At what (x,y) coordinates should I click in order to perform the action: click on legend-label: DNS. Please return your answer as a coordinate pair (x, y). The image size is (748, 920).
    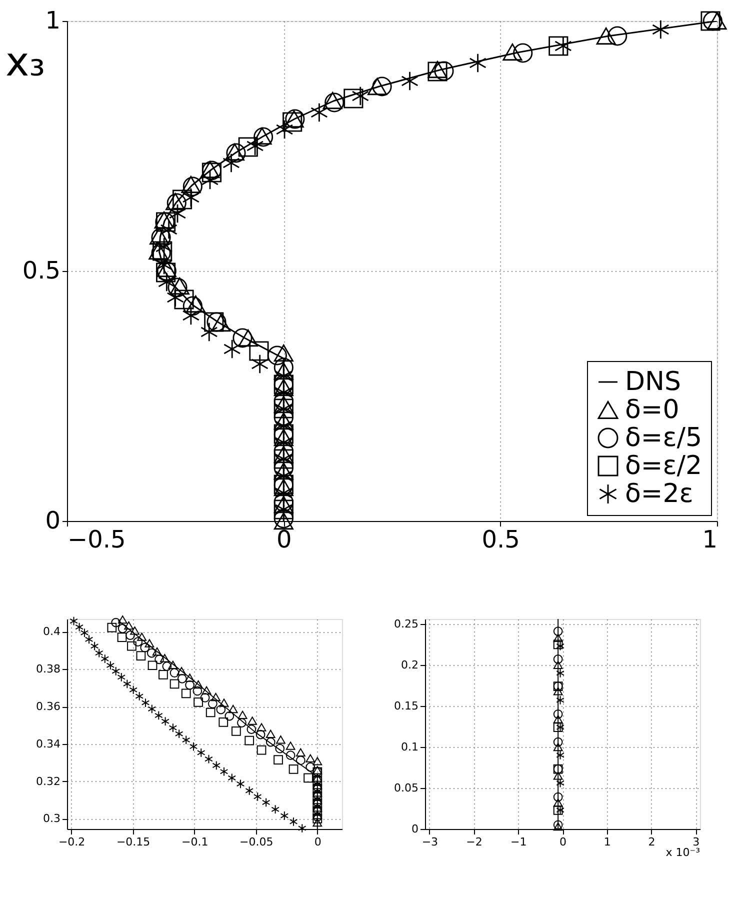
    Looking at the image, I should click on (653, 382).